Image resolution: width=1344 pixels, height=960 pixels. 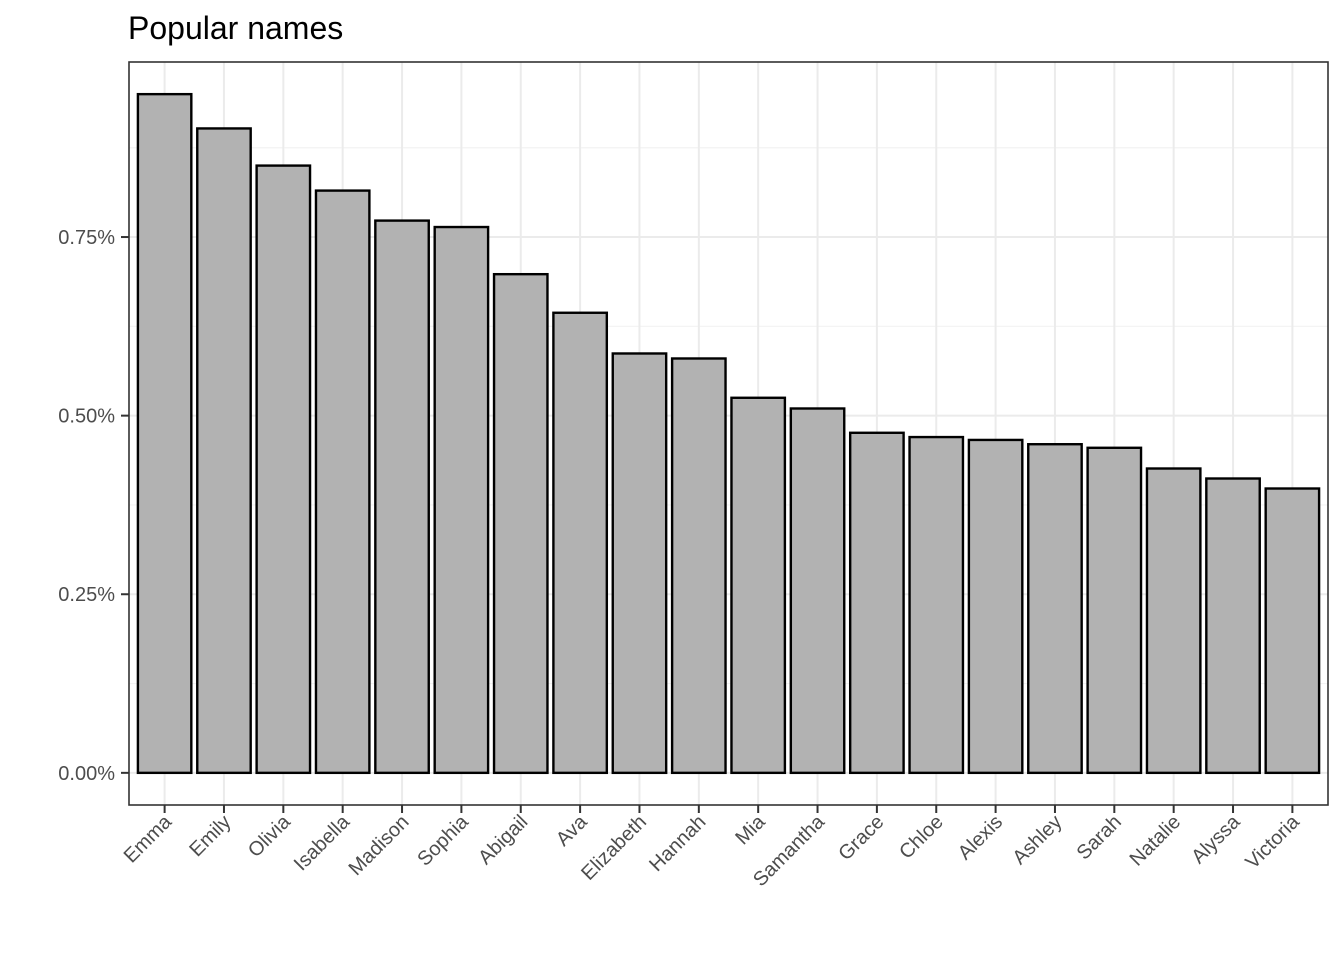 What do you see at coordinates (86, 774) in the screenshot?
I see `y-tick-label: 0.00%` at bounding box center [86, 774].